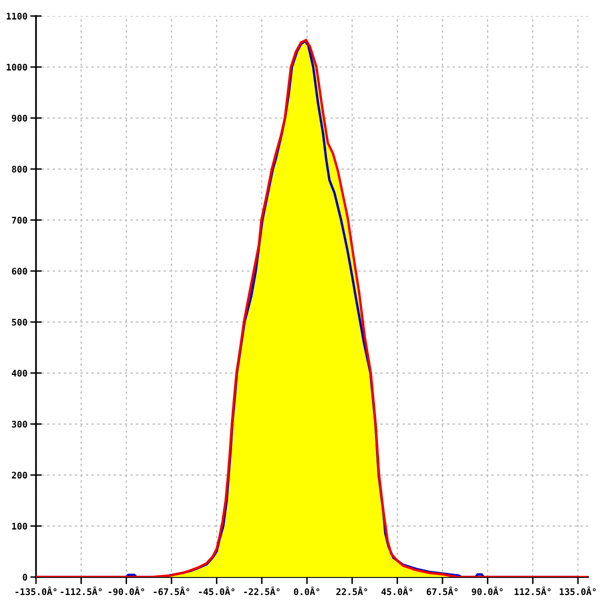  What do you see at coordinates (532, 591) in the screenshot?
I see `x-tick-label: 112.5Â°` at bounding box center [532, 591].